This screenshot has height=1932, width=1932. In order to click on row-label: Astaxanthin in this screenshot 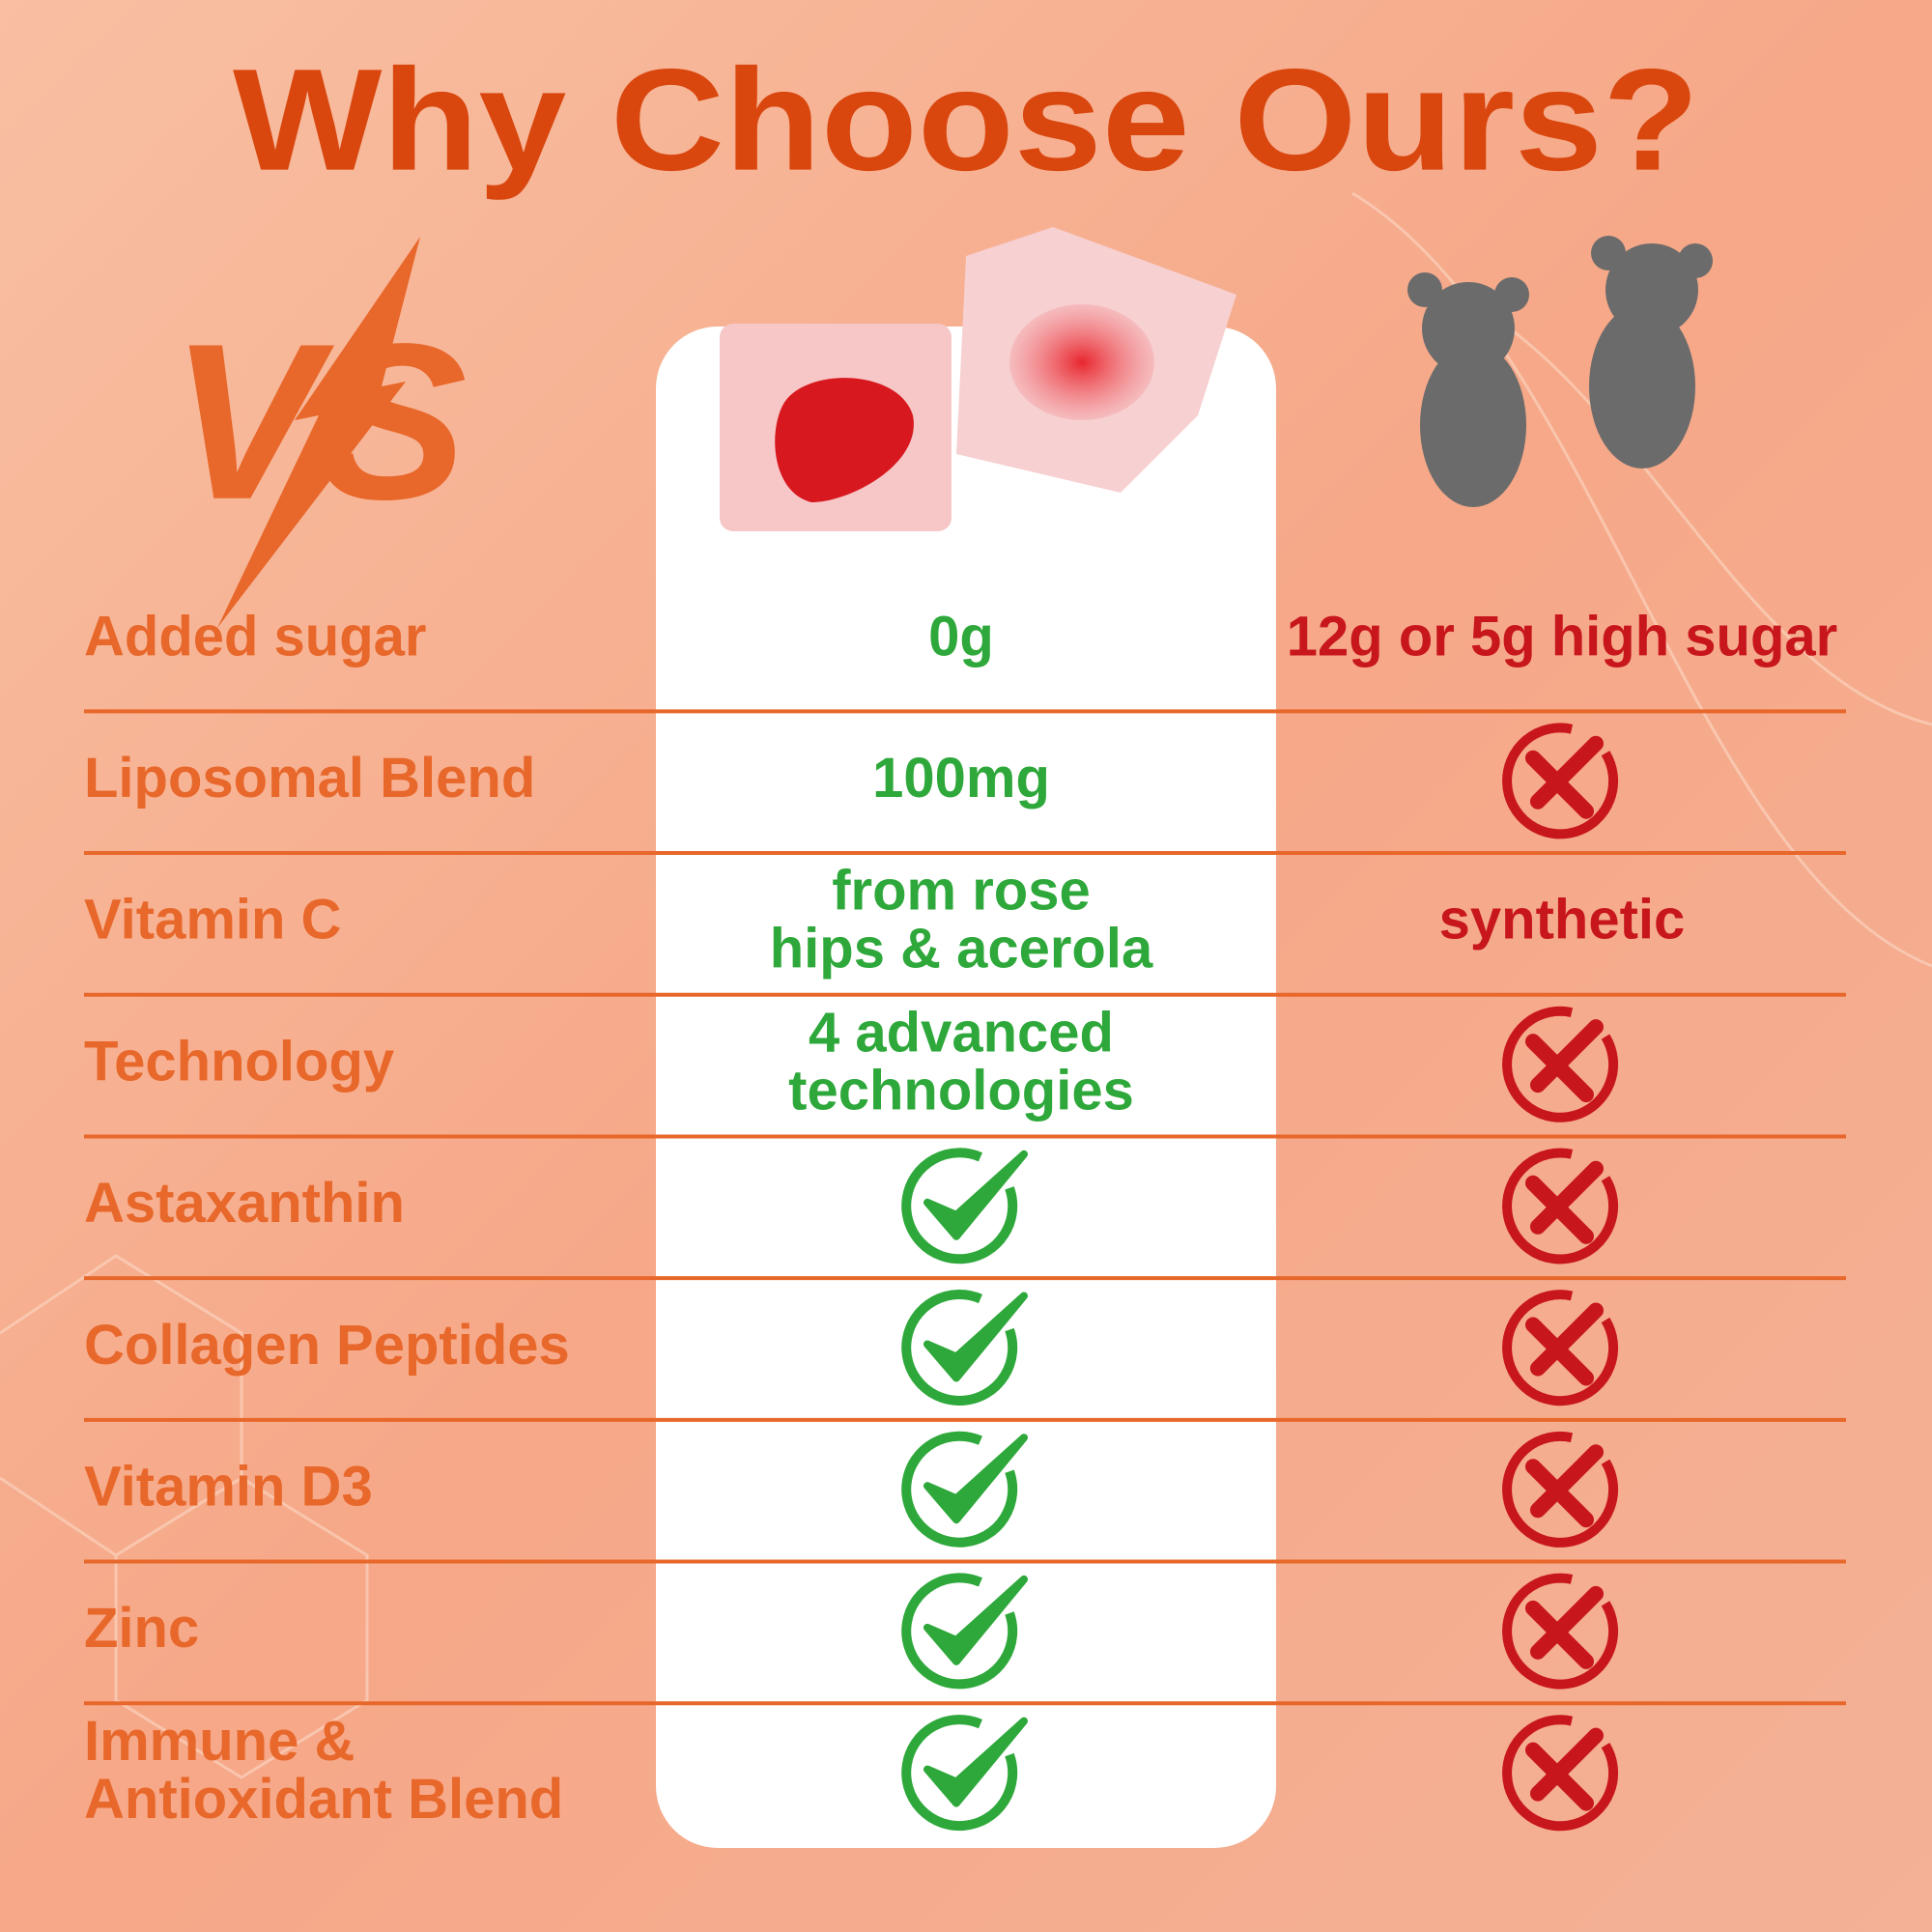, I will do `click(244, 1203)`.